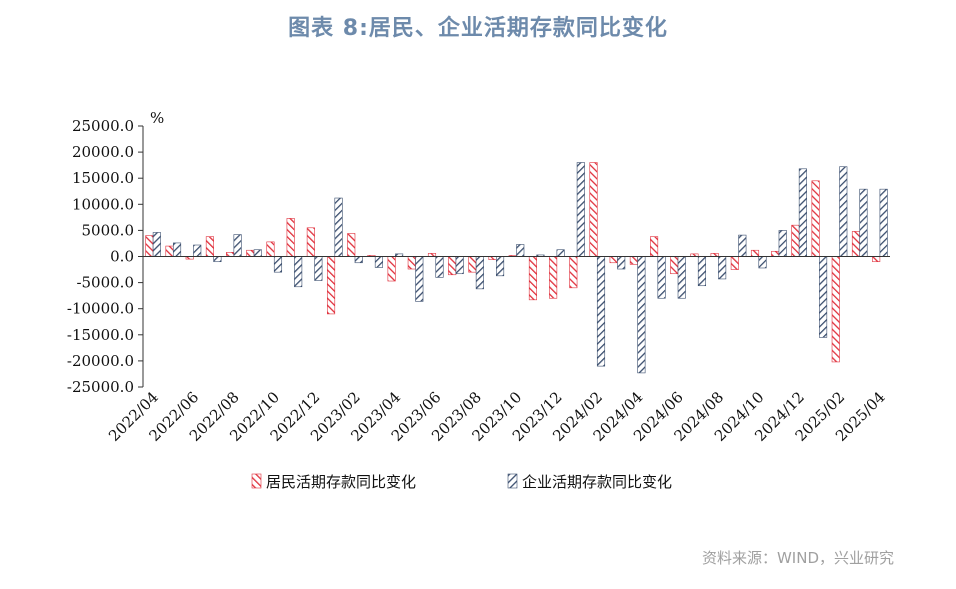 The image size is (956, 589). Describe the element at coordinates (122, 257) in the screenshot. I see `y-tick-label: 0.0` at that location.